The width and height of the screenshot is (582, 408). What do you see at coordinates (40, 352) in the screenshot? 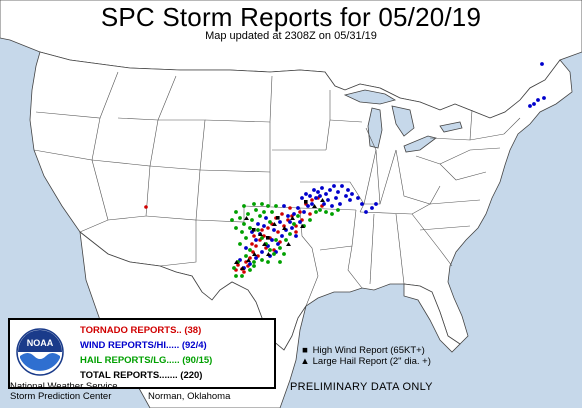
I see `noaa-logo: NOAA` at bounding box center [40, 352].